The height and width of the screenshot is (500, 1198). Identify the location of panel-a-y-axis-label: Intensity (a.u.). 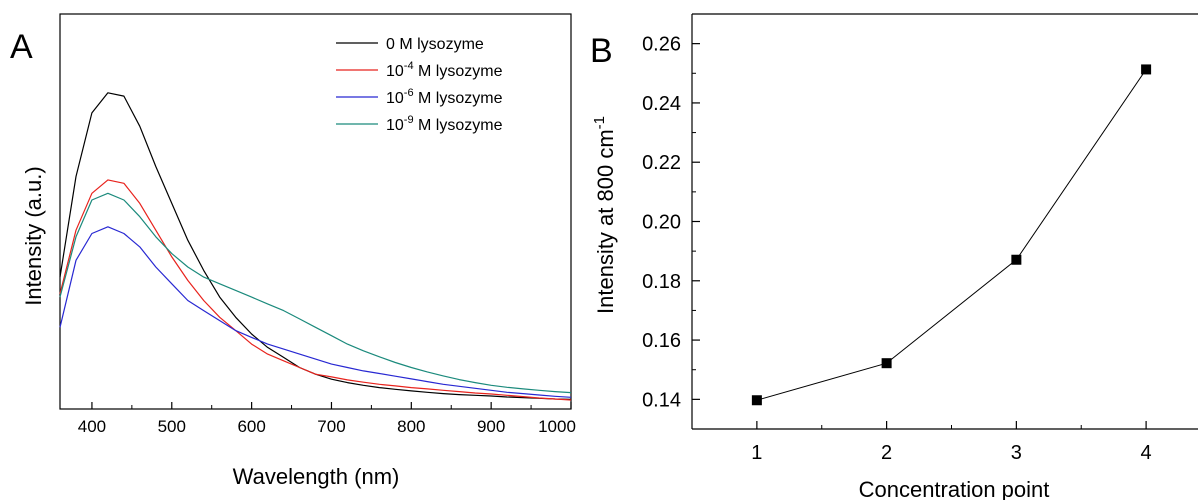
(33, 235).